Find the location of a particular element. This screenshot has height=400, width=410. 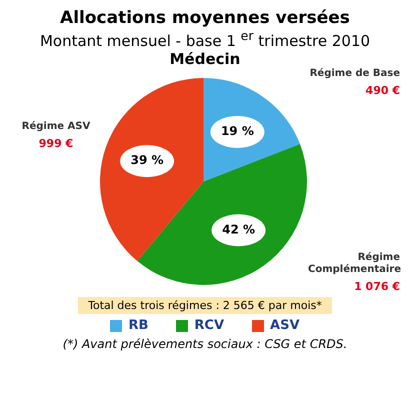

text: (*) Avant prélèvements sociaux : CSG et CRDS. is located at coordinates (205, 344).